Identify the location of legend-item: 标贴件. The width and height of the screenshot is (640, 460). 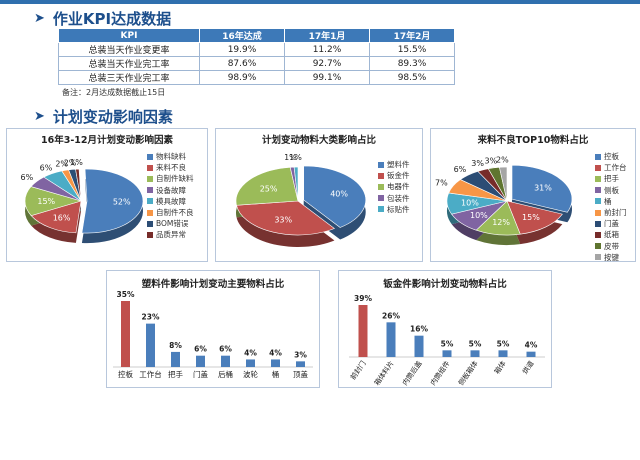
(394, 209).